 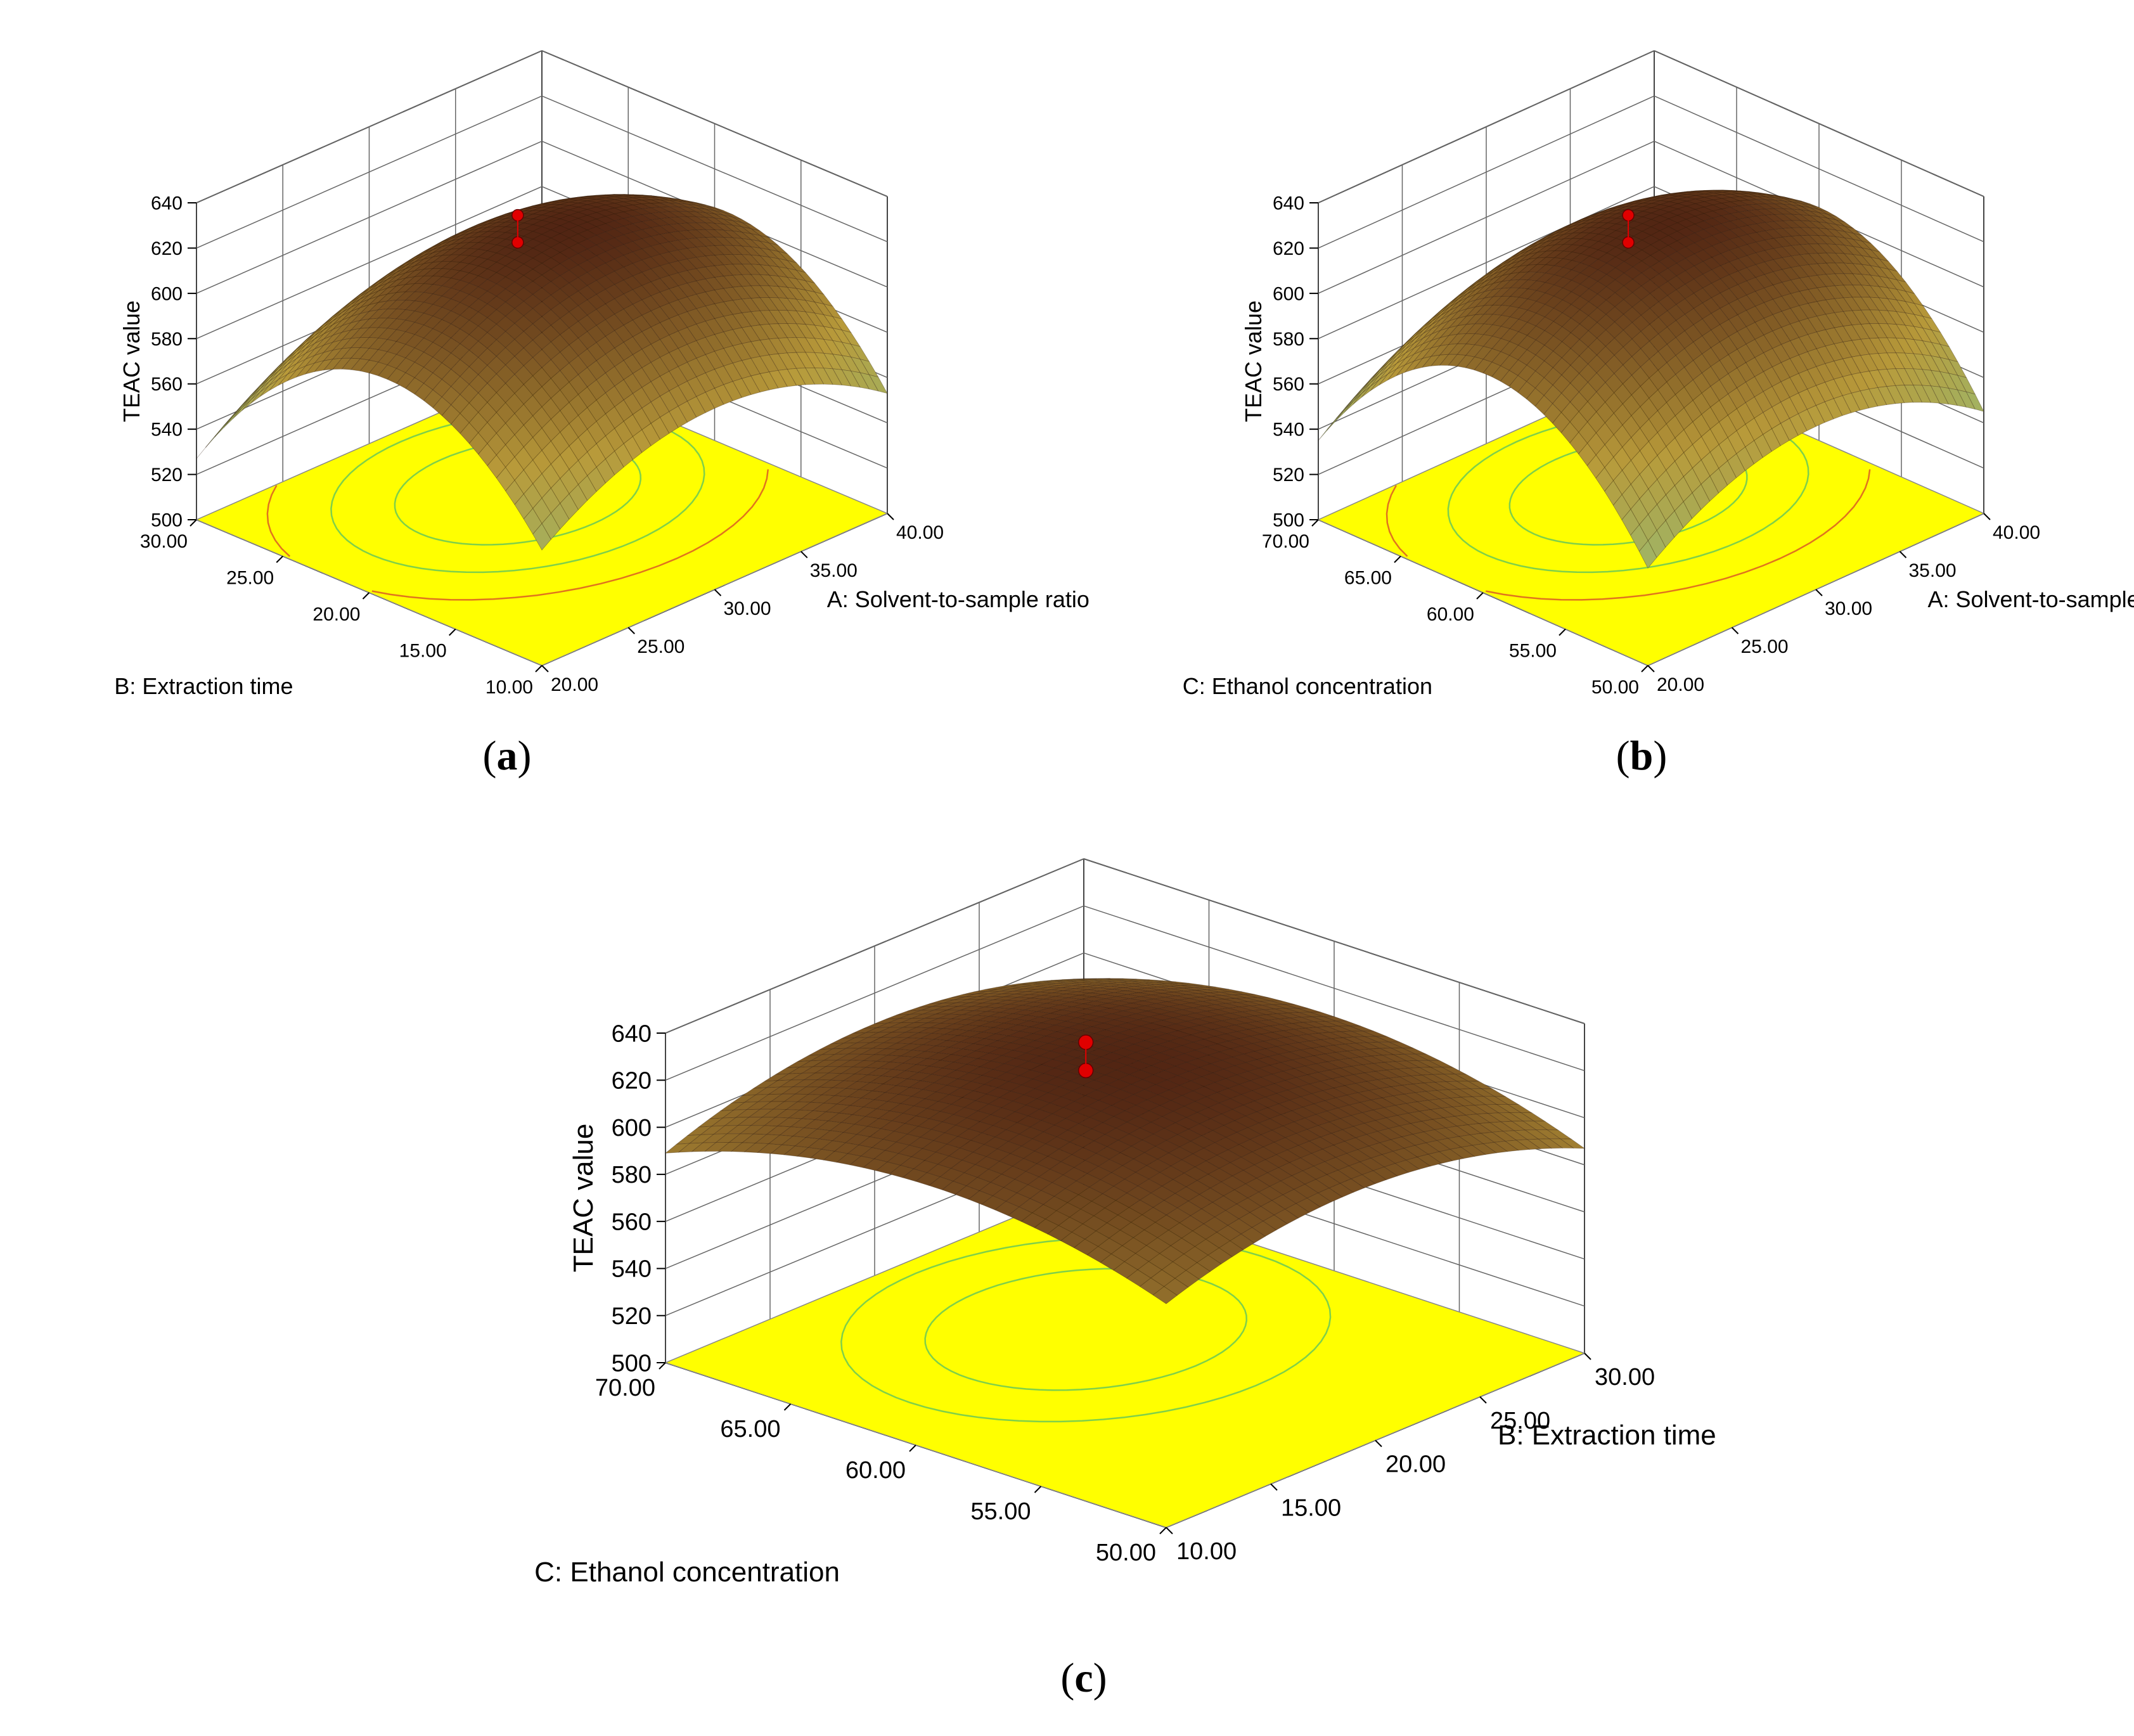 What do you see at coordinates (164, 541) in the screenshot?
I see `y-tick-label: 30.00` at bounding box center [164, 541].